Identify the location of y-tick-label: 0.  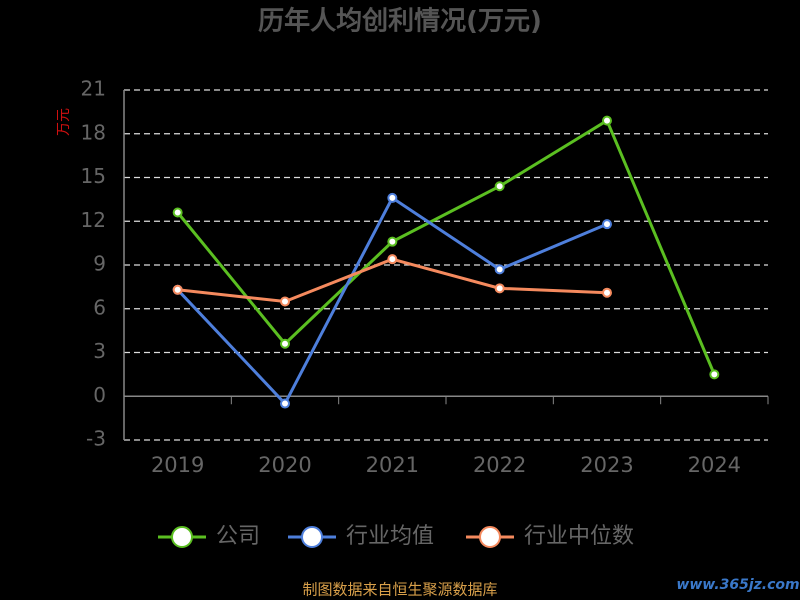
(99, 395).